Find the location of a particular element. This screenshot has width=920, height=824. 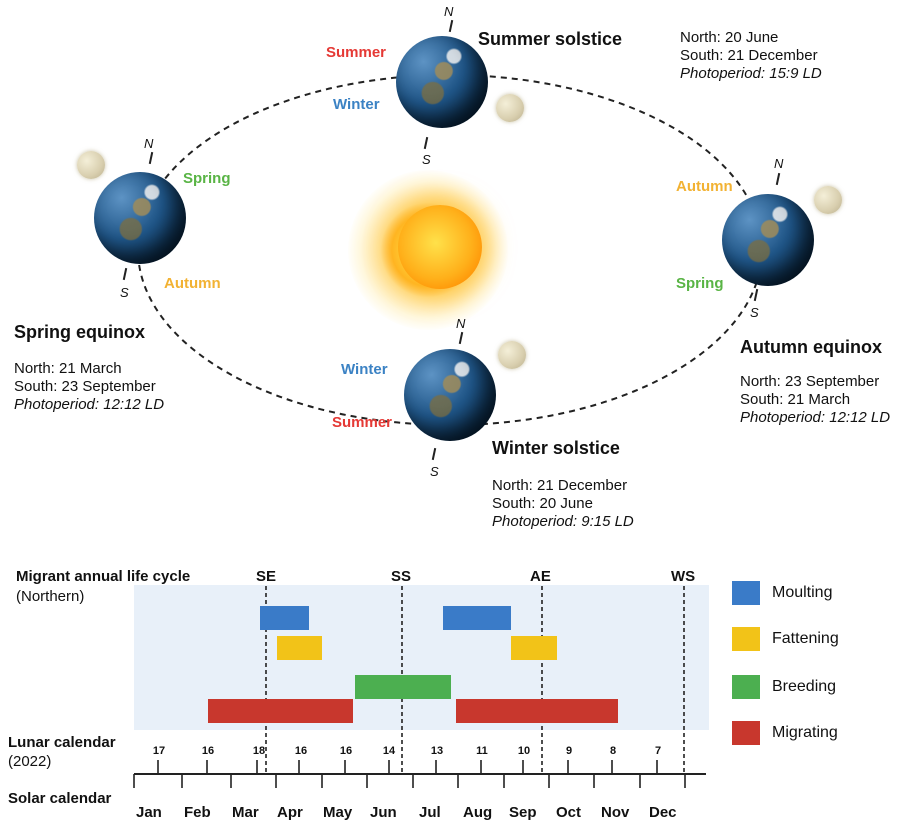

timeline-title: Migrant annual life cycle is located at coordinates (103, 576).